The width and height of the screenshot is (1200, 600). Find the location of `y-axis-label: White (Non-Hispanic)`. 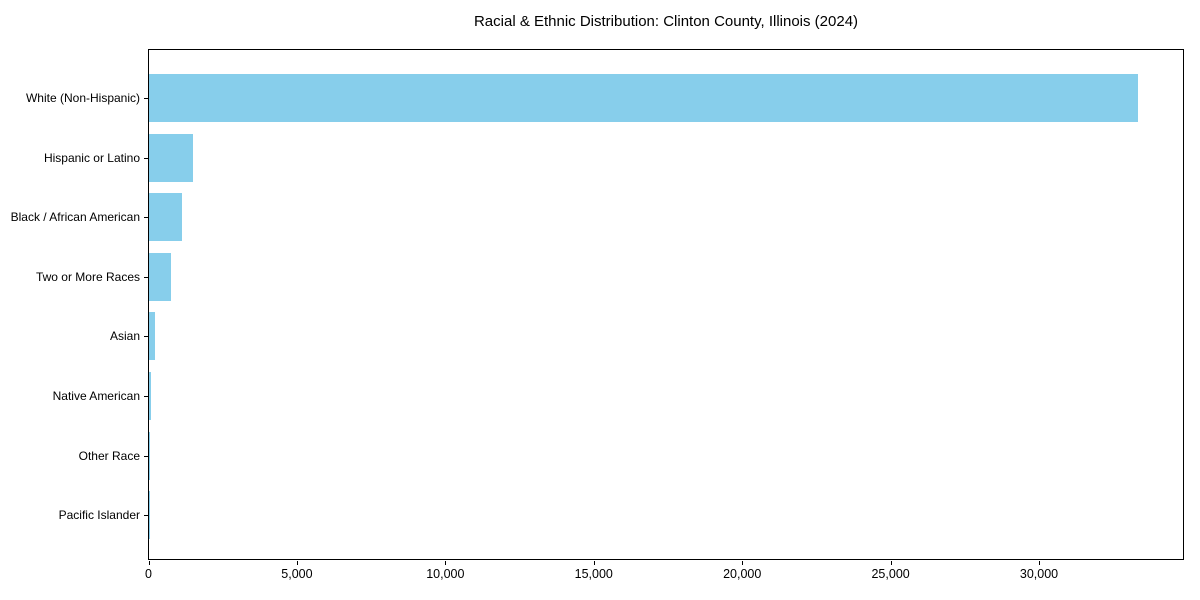

y-axis-label: White (Non-Hispanic) is located at coordinates (82, 98).